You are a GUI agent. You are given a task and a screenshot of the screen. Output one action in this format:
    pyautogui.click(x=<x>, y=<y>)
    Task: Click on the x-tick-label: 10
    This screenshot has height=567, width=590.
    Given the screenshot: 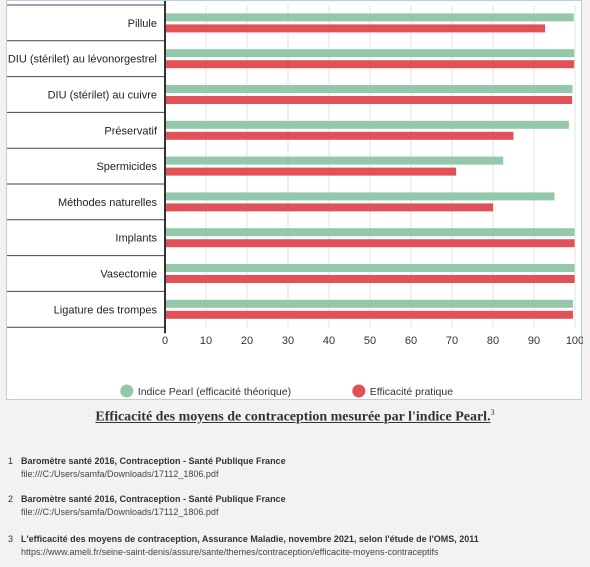 What is the action you would take?
    pyautogui.click(x=206, y=341)
    